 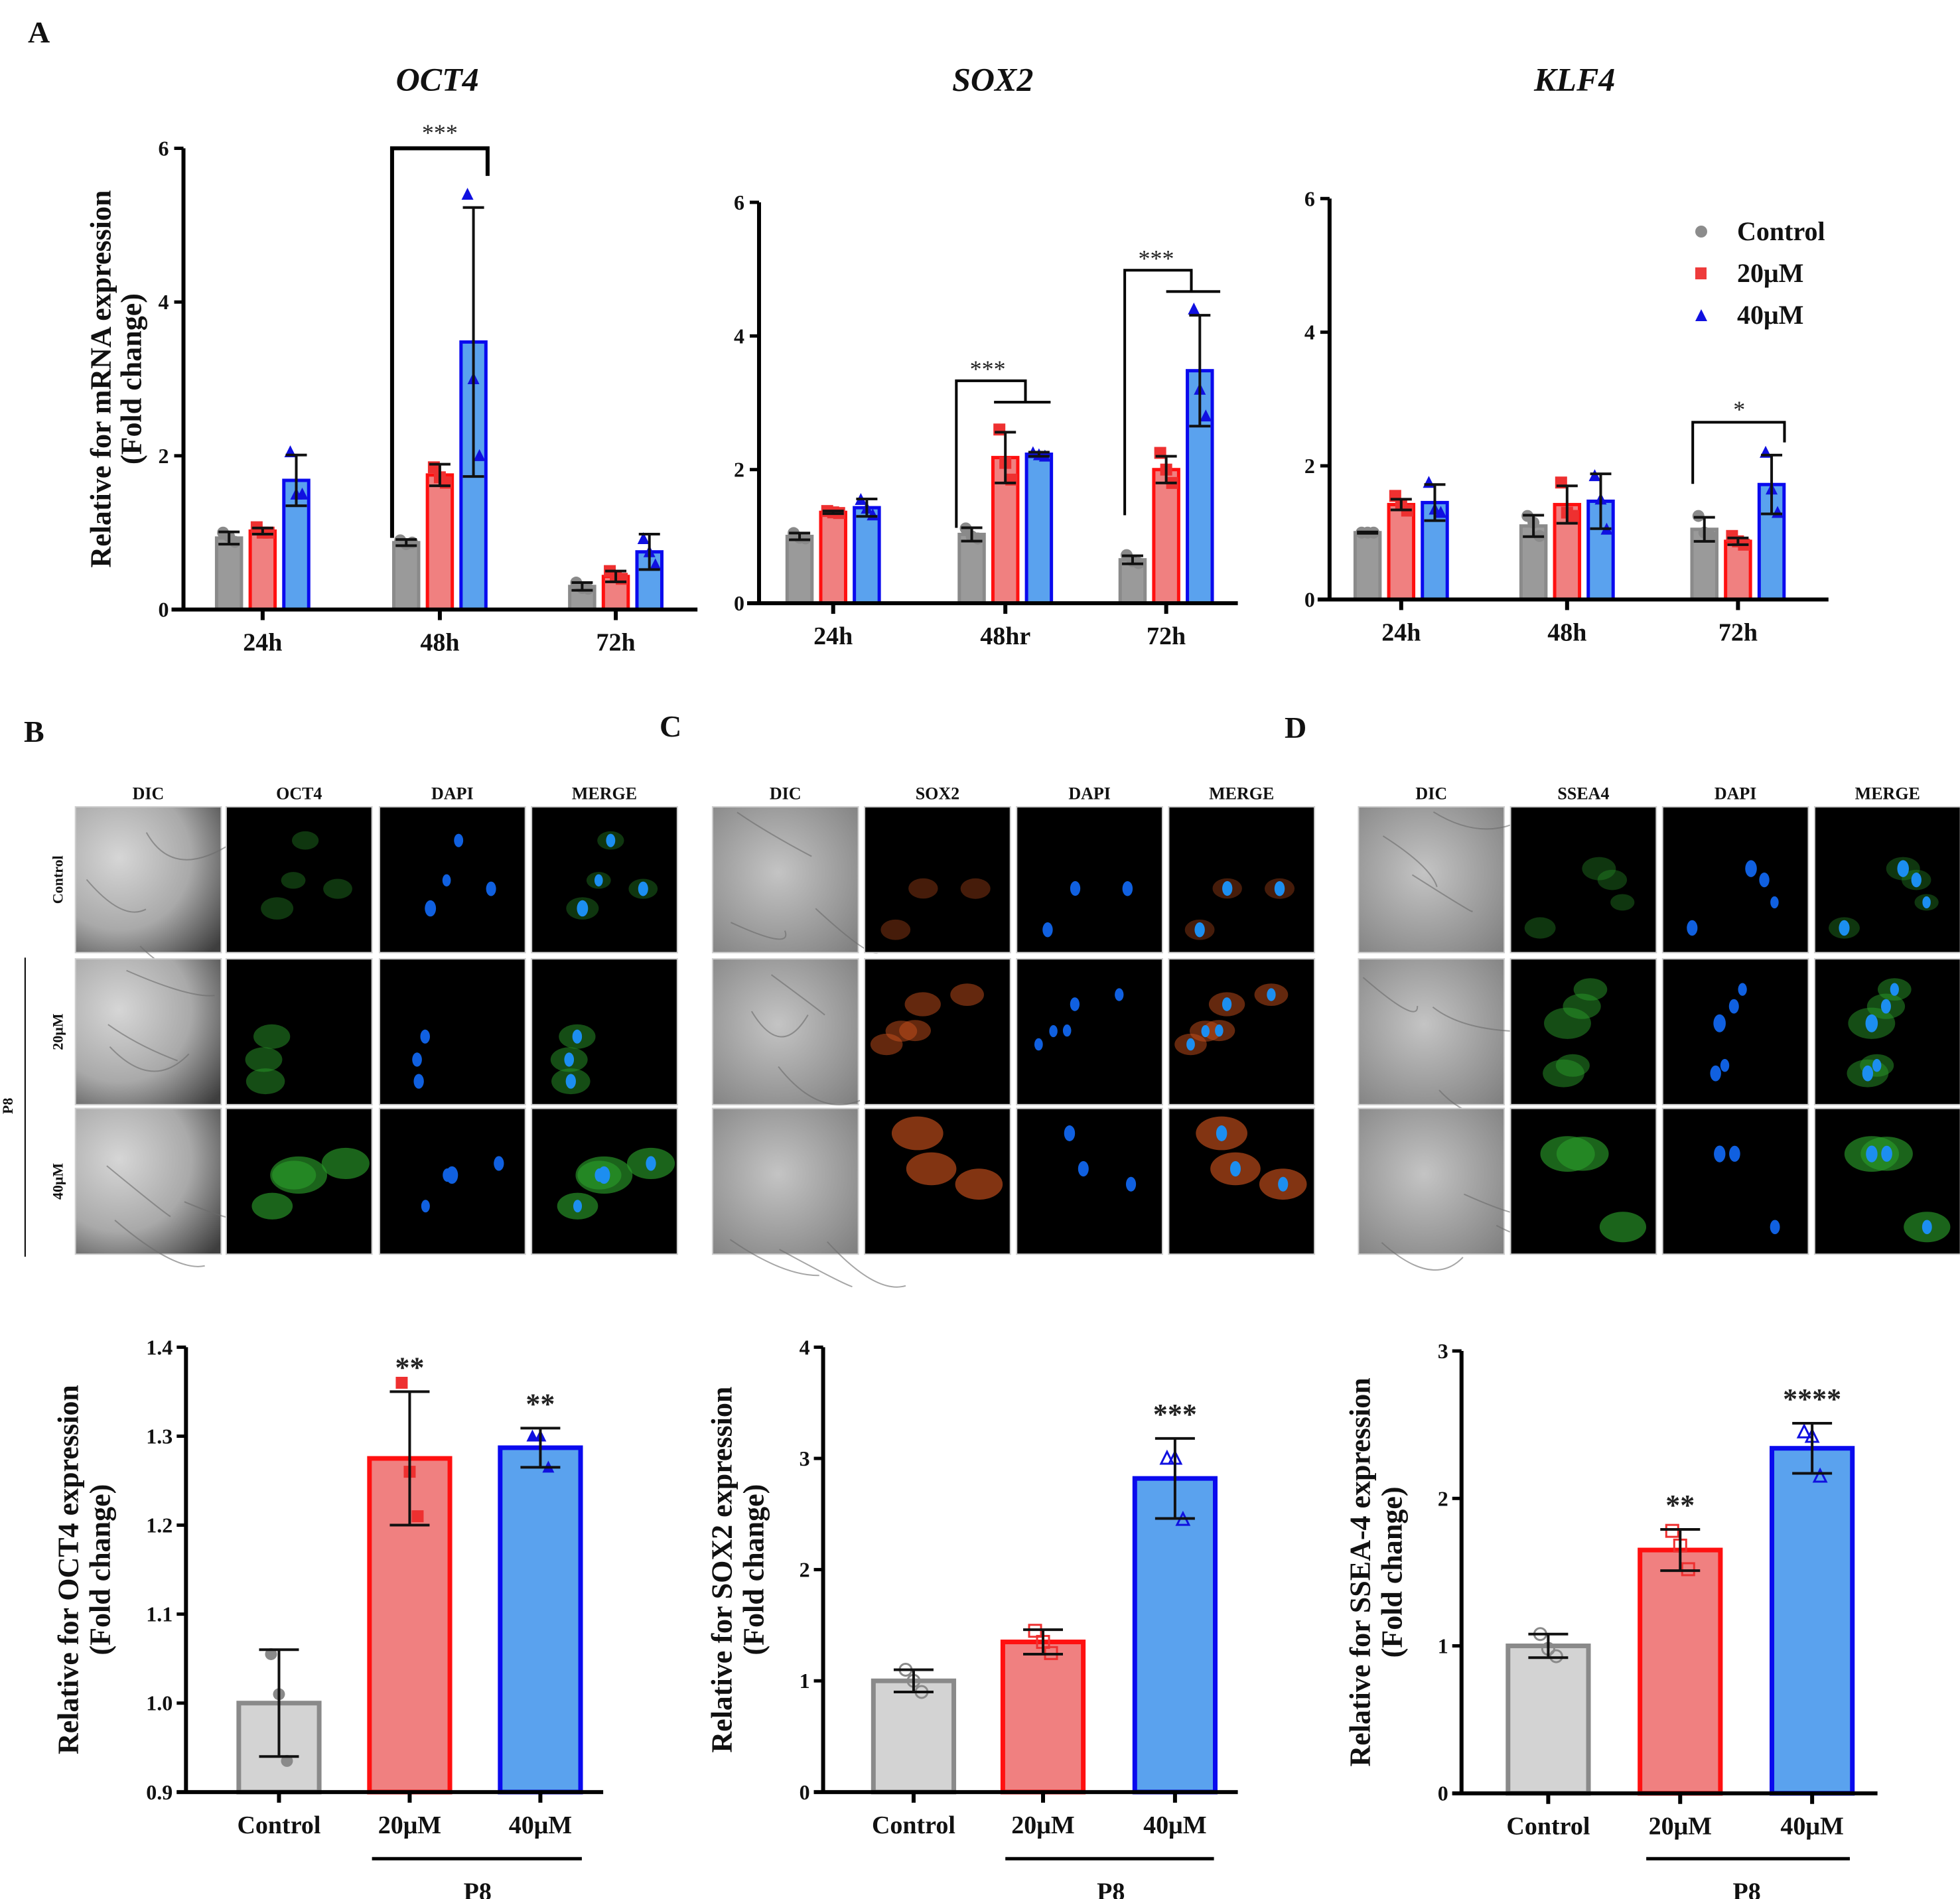 What do you see at coordinates (299, 794) in the screenshot?
I see `column-header-oct4: OCT4` at bounding box center [299, 794].